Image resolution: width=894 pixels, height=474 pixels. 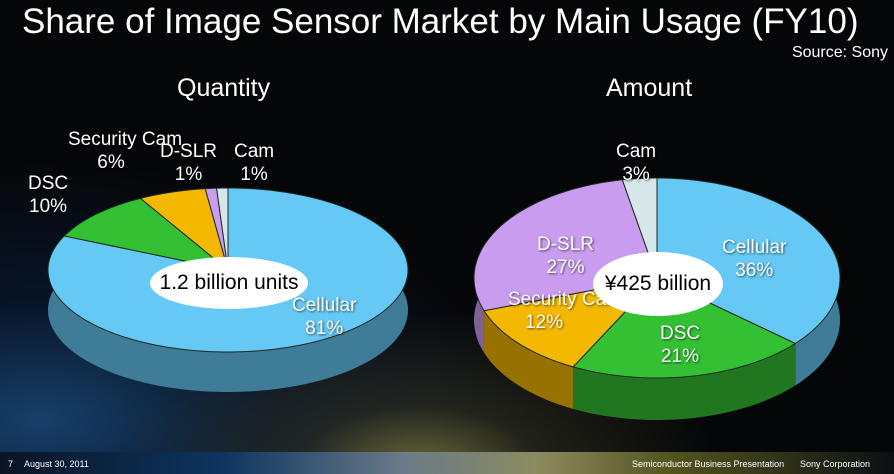 What do you see at coordinates (636, 163) in the screenshot?
I see `a-label-cam: Cam 3%` at bounding box center [636, 163].